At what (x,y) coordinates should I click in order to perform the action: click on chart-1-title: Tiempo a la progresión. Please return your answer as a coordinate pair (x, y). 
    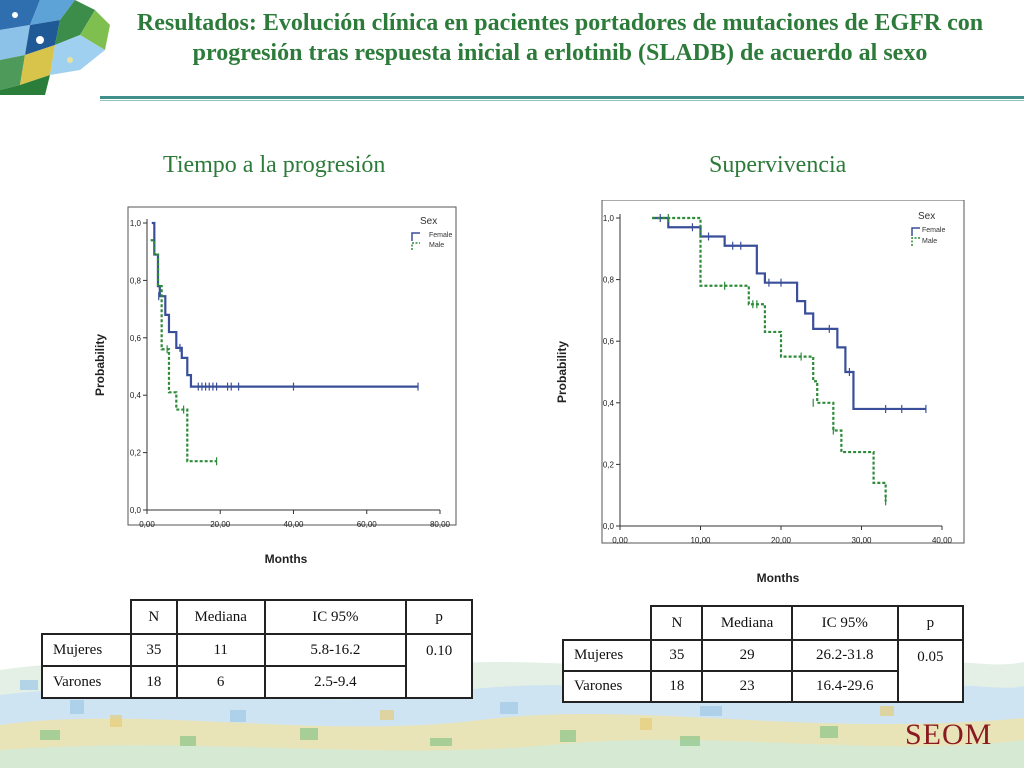
    Looking at the image, I should click on (274, 165).